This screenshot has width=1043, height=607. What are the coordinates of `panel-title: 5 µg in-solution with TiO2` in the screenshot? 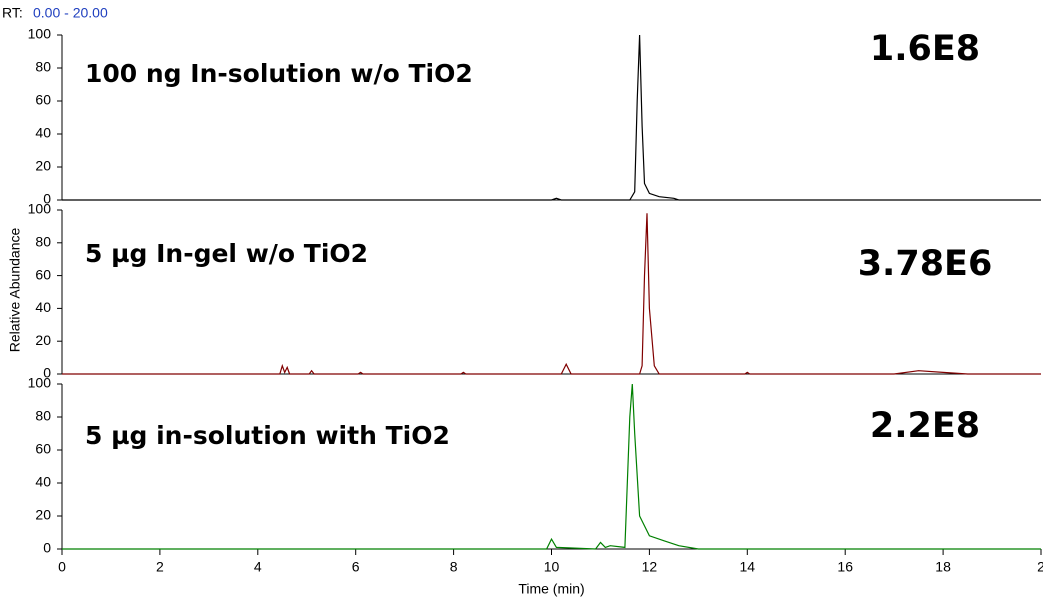 It's located at (267, 435).